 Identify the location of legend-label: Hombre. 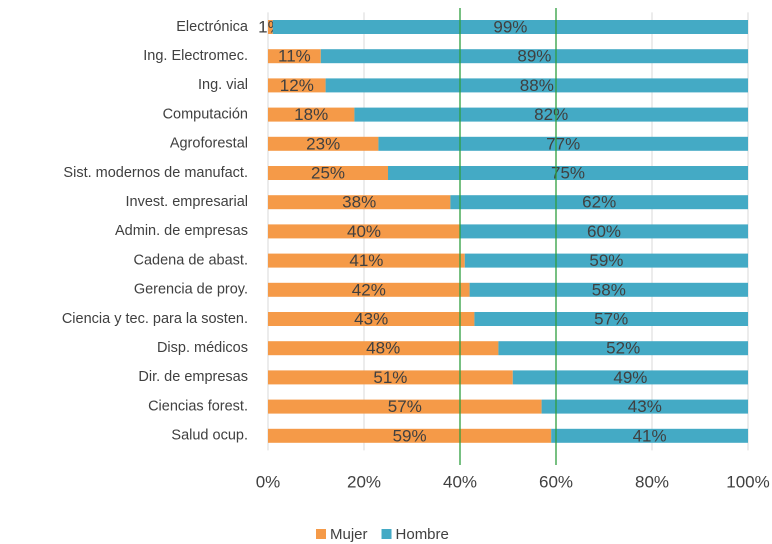
(422, 534).